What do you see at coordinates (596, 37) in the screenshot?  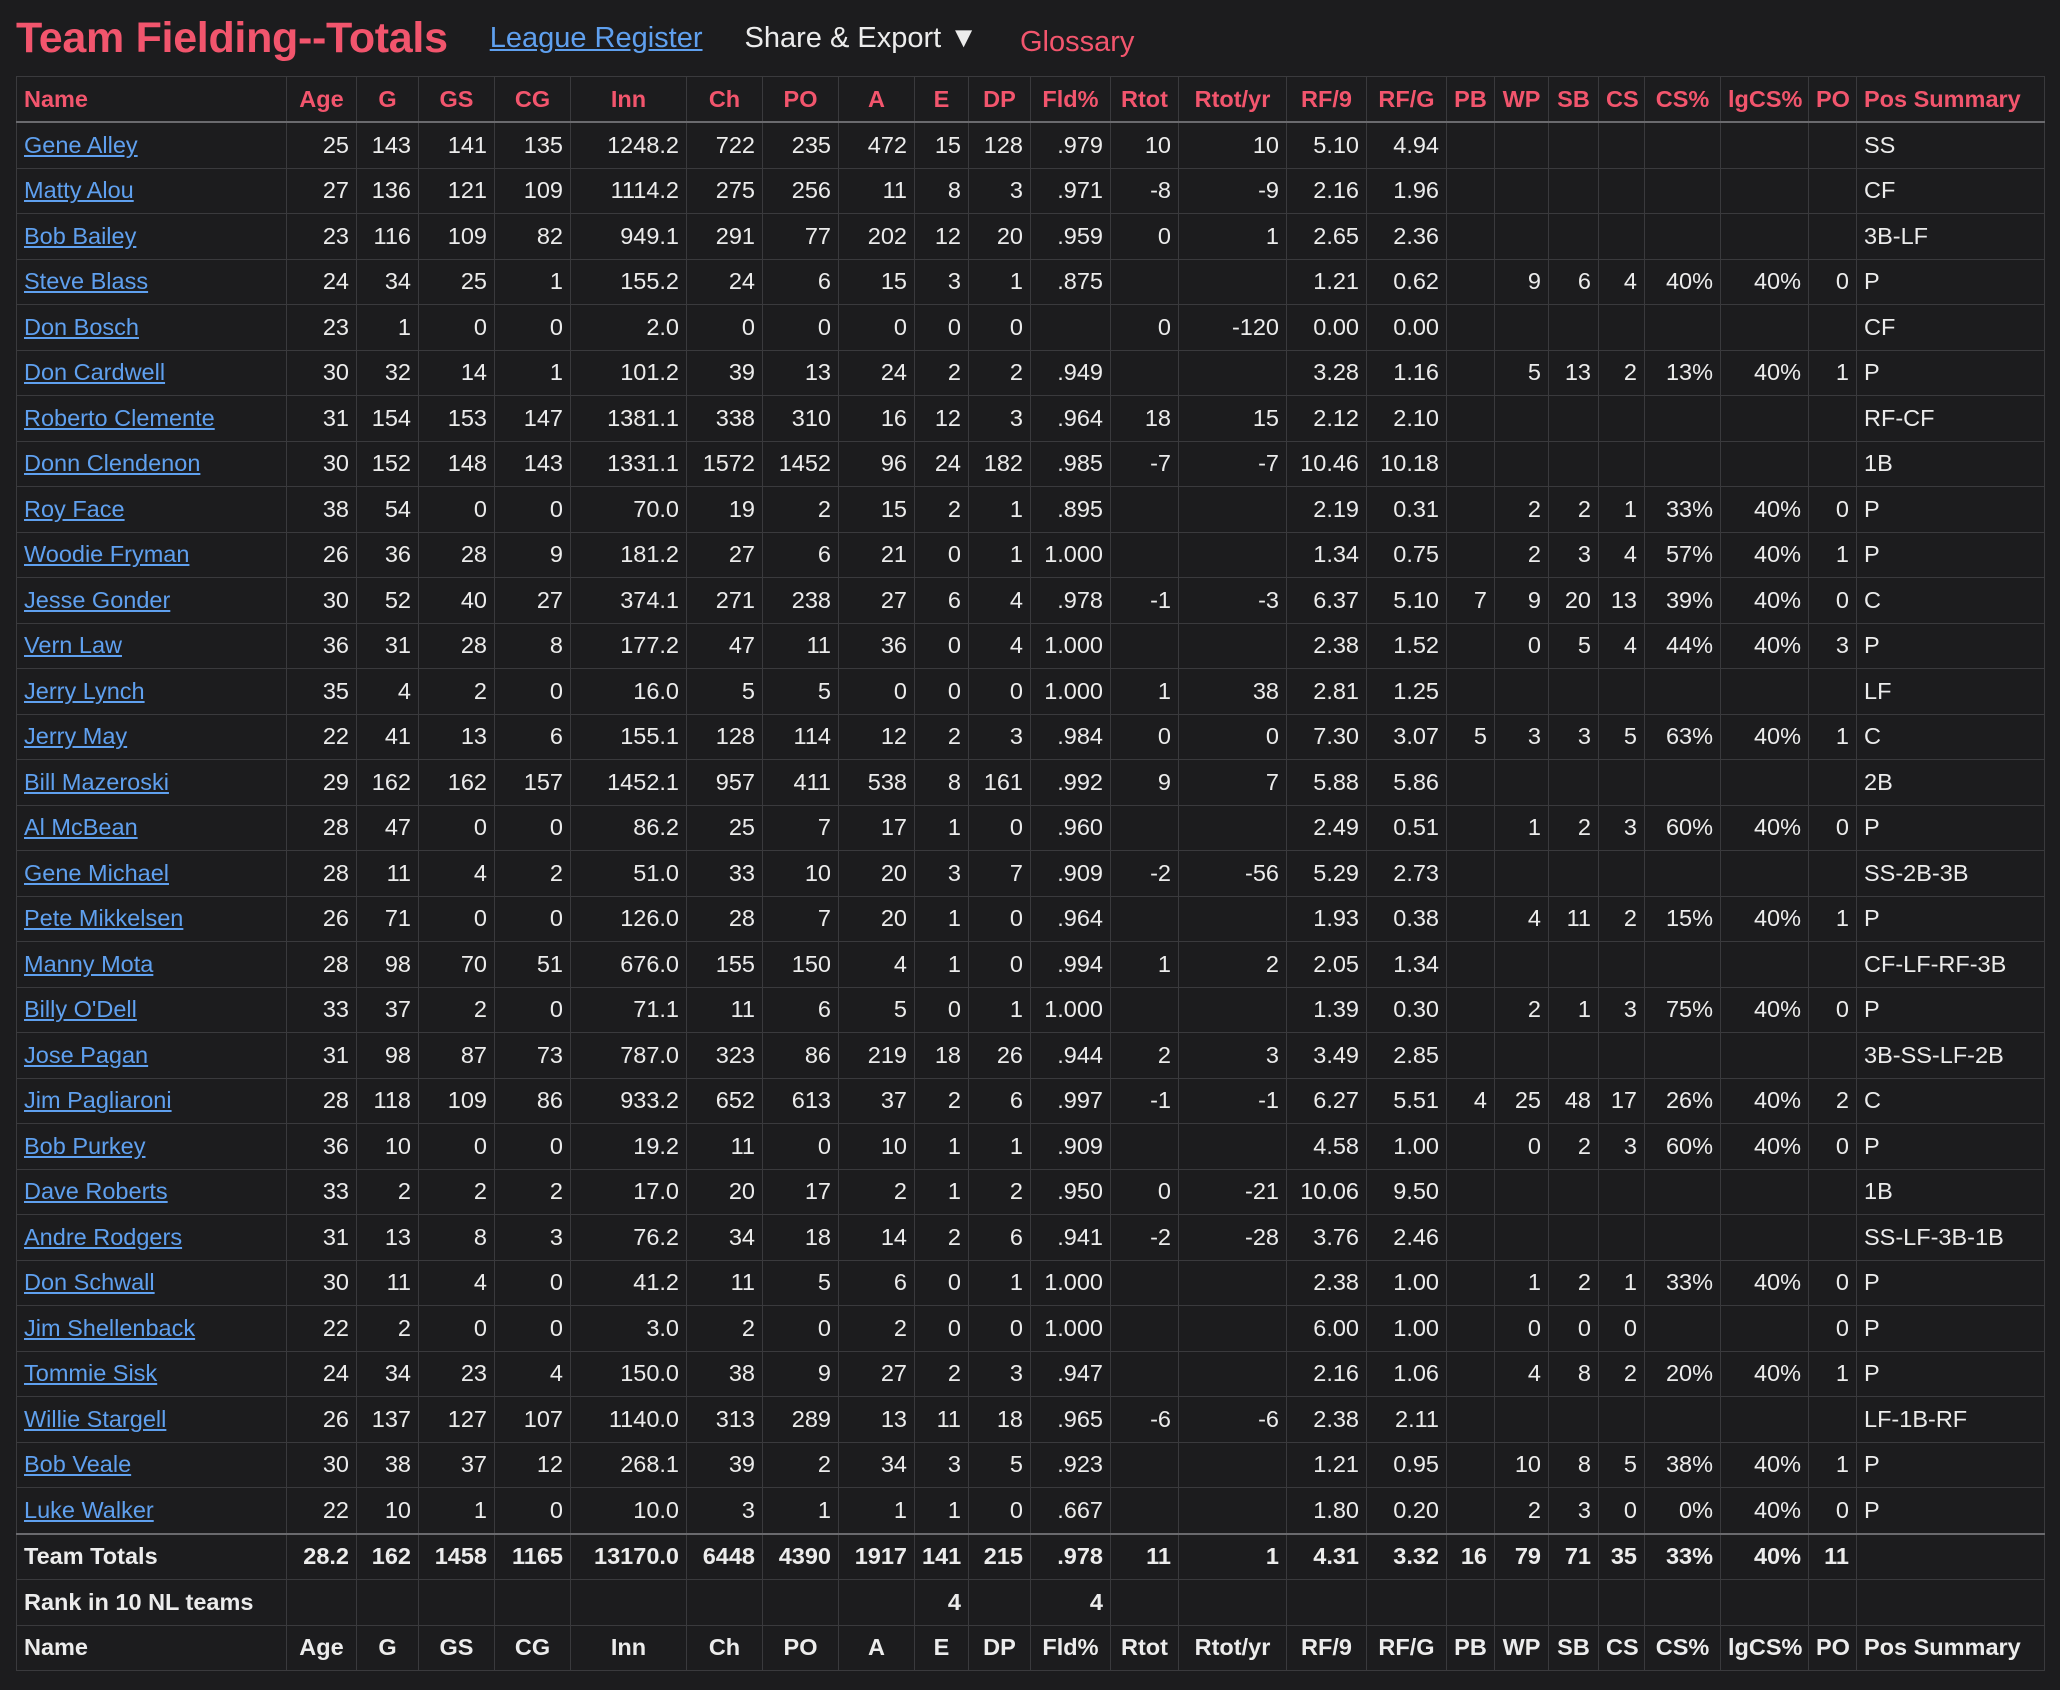 I see `league-register-link: League Register` at bounding box center [596, 37].